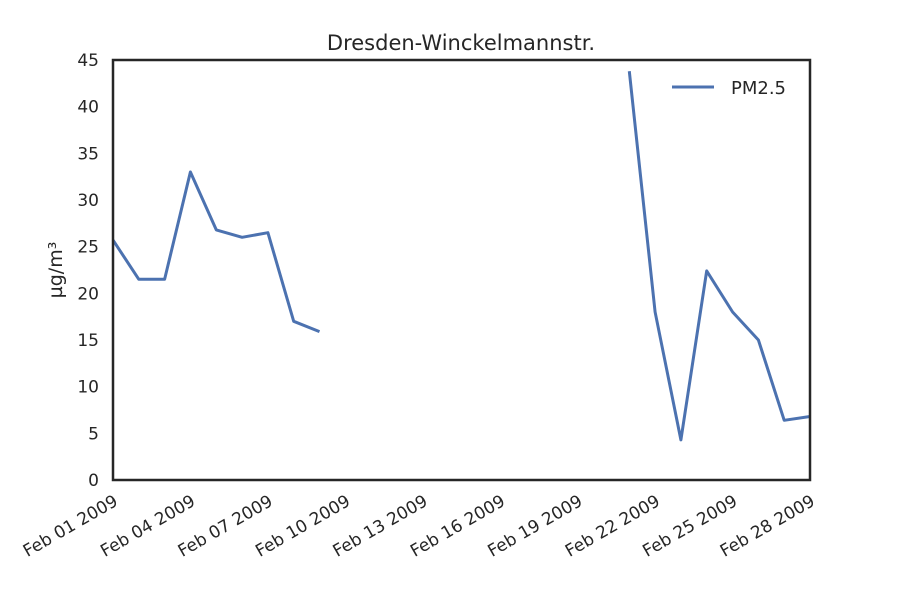 The width and height of the screenshot is (900, 600). What do you see at coordinates (88, 341) in the screenshot?
I see `y-tick-label: 15` at bounding box center [88, 341].